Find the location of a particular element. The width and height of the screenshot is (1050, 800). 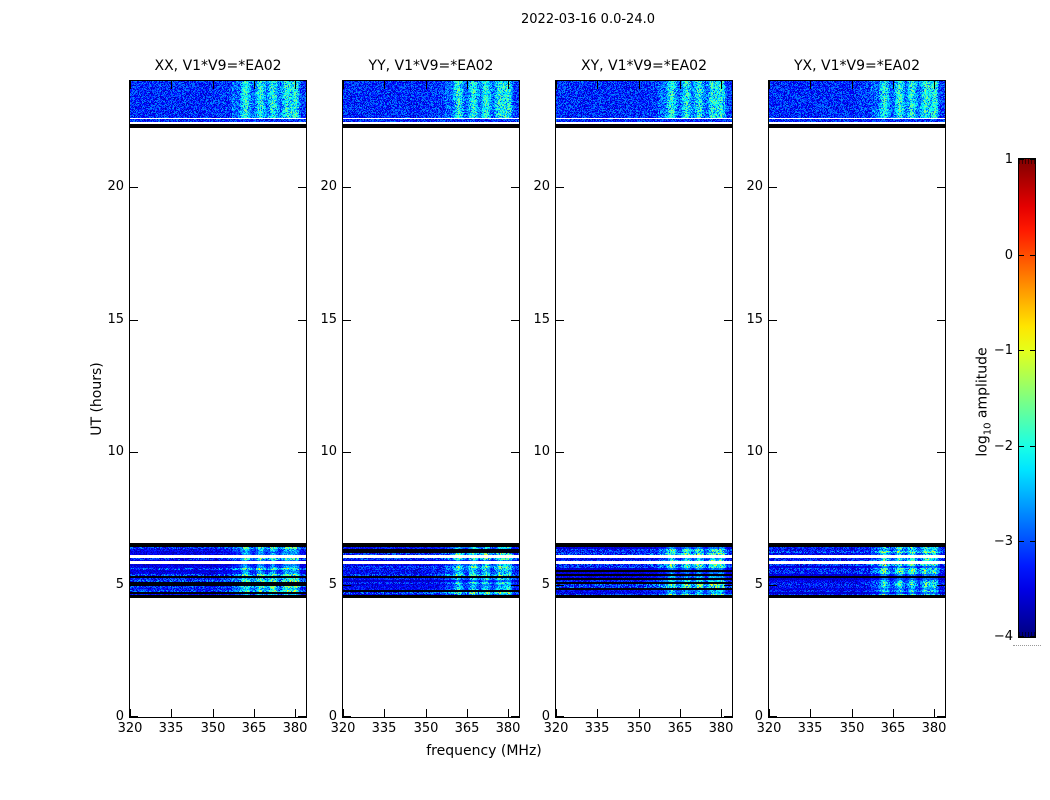

colorbar-tick-label: 0 is located at coordinates (1008, 255).